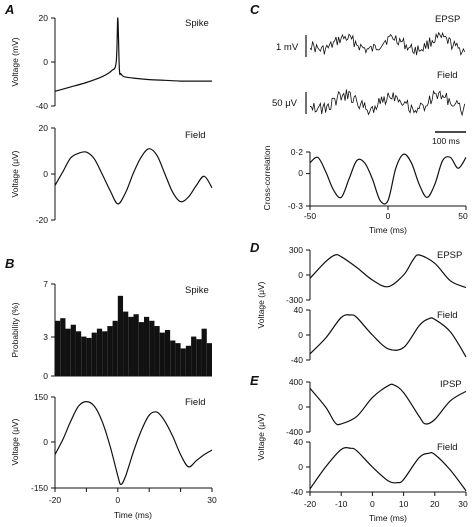 The height and width of the screenshot is (527, 473). I want to click on panel-b-histogram: 7 3 0 Probability (%) Spike, so click(111, 330).